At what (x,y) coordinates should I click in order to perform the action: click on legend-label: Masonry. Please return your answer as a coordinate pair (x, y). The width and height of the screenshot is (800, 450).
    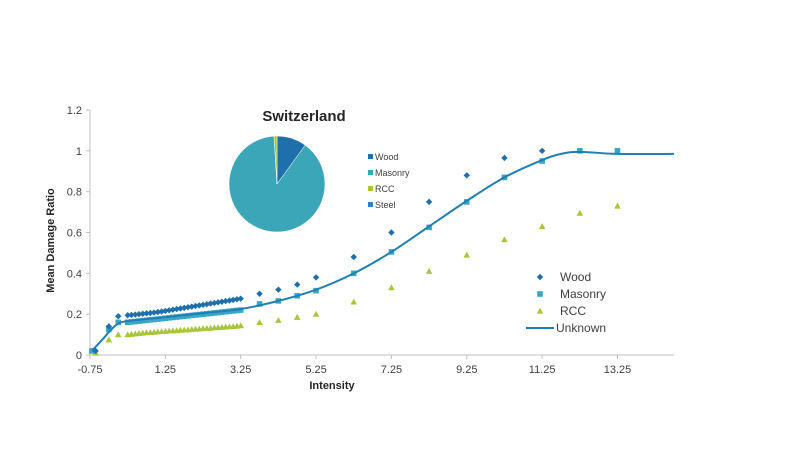
    Looking at the image, I should click on (583, 294).